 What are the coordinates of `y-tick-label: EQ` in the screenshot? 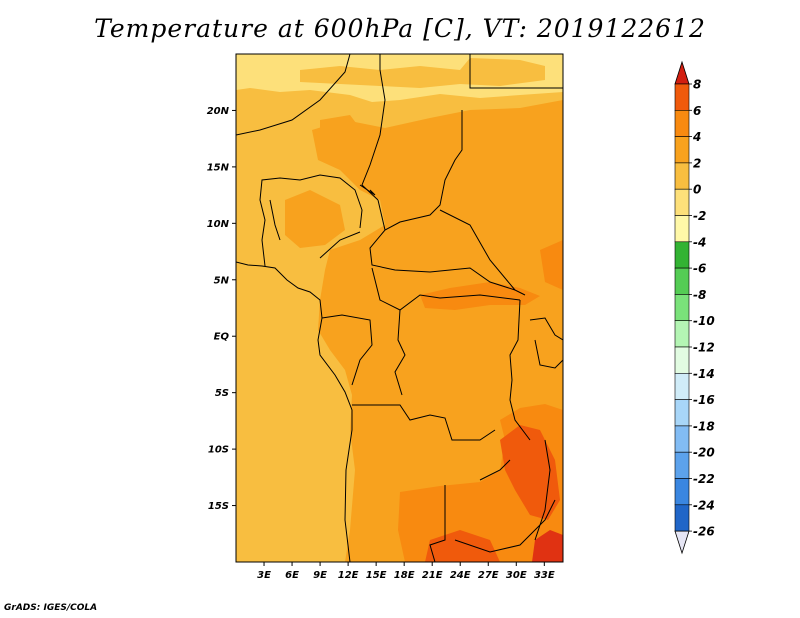 It's located at (222, 337).